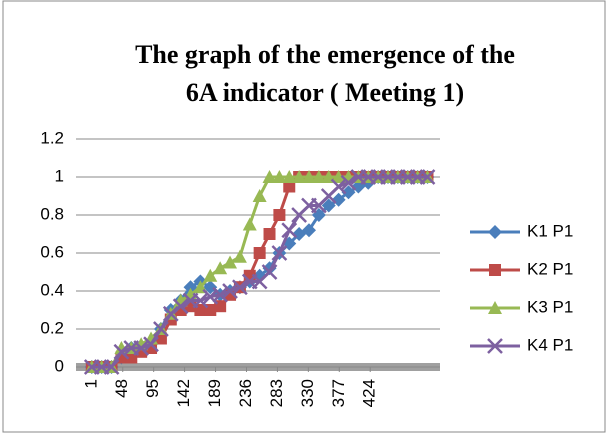  What do you see at coordinates (90, 383) in the screenshot?
I see `x-tick-label: 1` at bounding box center [90, 383].